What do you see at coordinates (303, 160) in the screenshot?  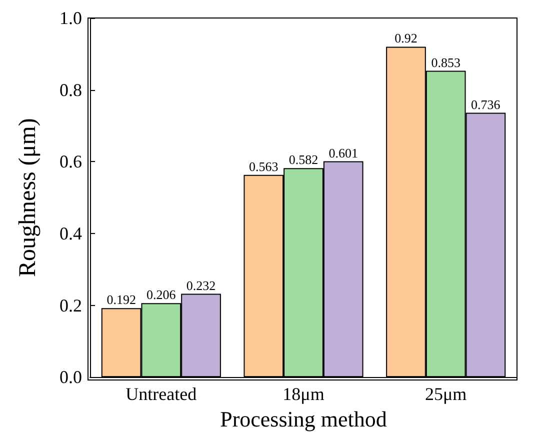 I see `data-label: 0.582` at bounding box center [303, 160].